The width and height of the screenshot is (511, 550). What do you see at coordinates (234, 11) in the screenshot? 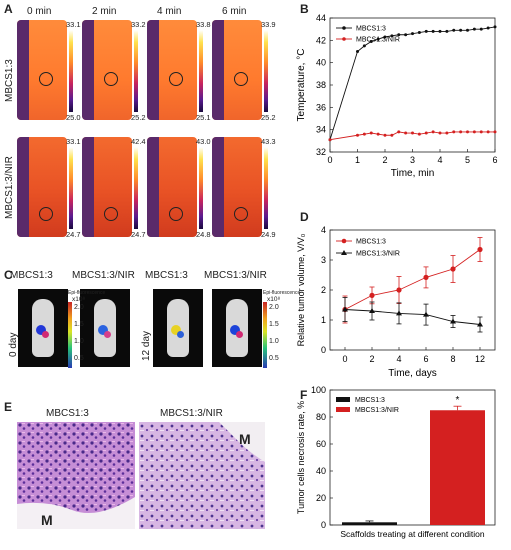
I see `time-label-3: 6 min` at bounding box center [234, 11].